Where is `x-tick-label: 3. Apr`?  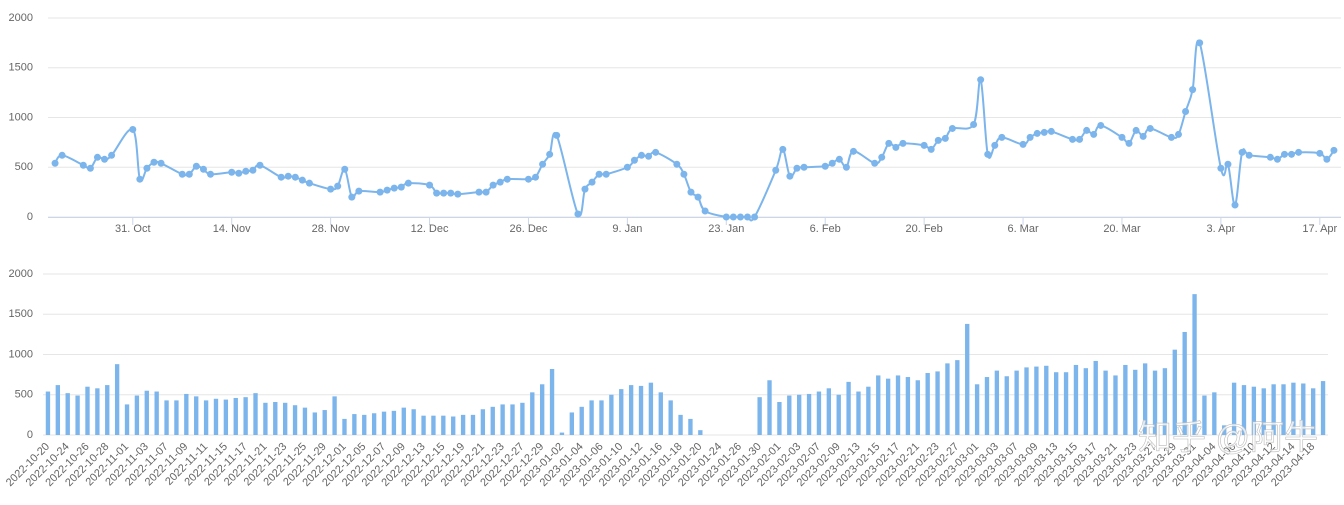 x-tick-label: 3. Apr is located at coordinates (1221, 229).